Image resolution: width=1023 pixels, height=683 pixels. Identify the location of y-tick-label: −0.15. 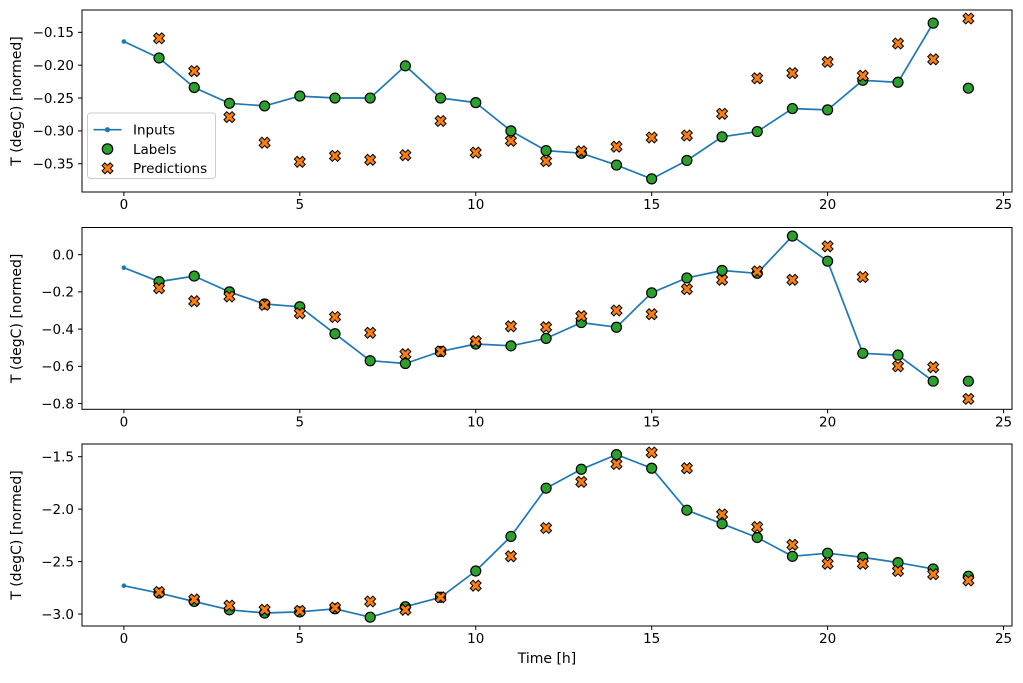
(53, 33).